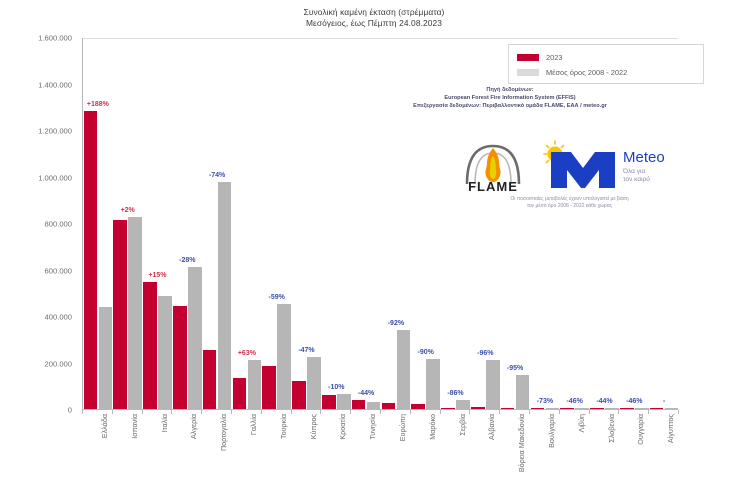  What do you see at coordinates (634, 401) in the screenshot?
I see `bar-percent-label: -46%` at bounding box center [634, 401].